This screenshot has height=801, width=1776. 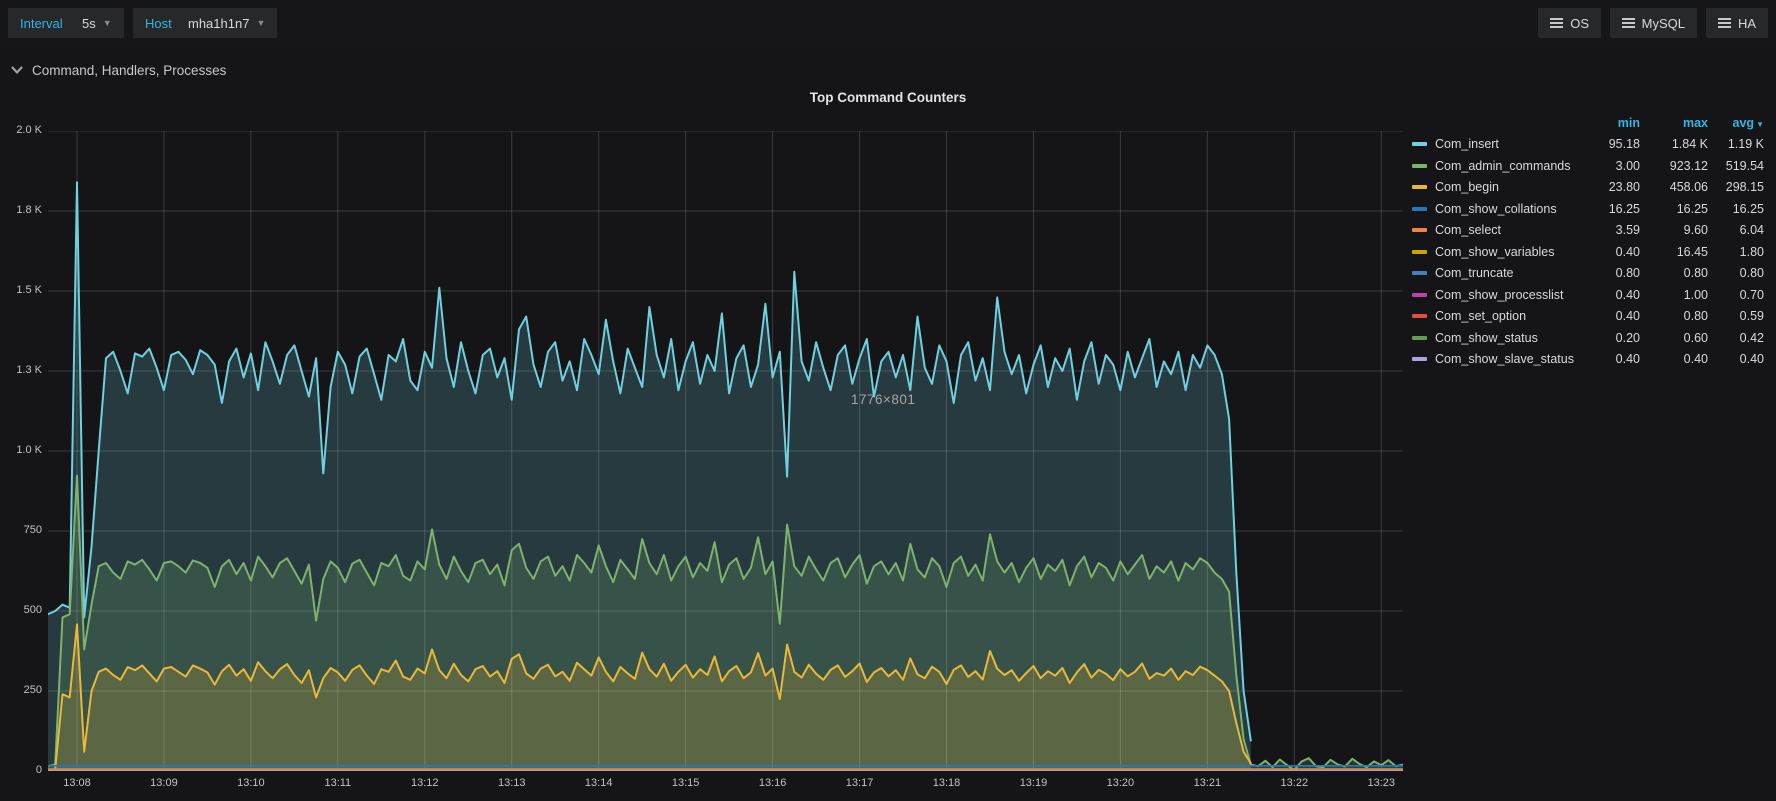 What do you see at coordinates (29, 290) in the screenshot?
I see `y-axis-label: 1.5 K` at bounding box center [29, 290].